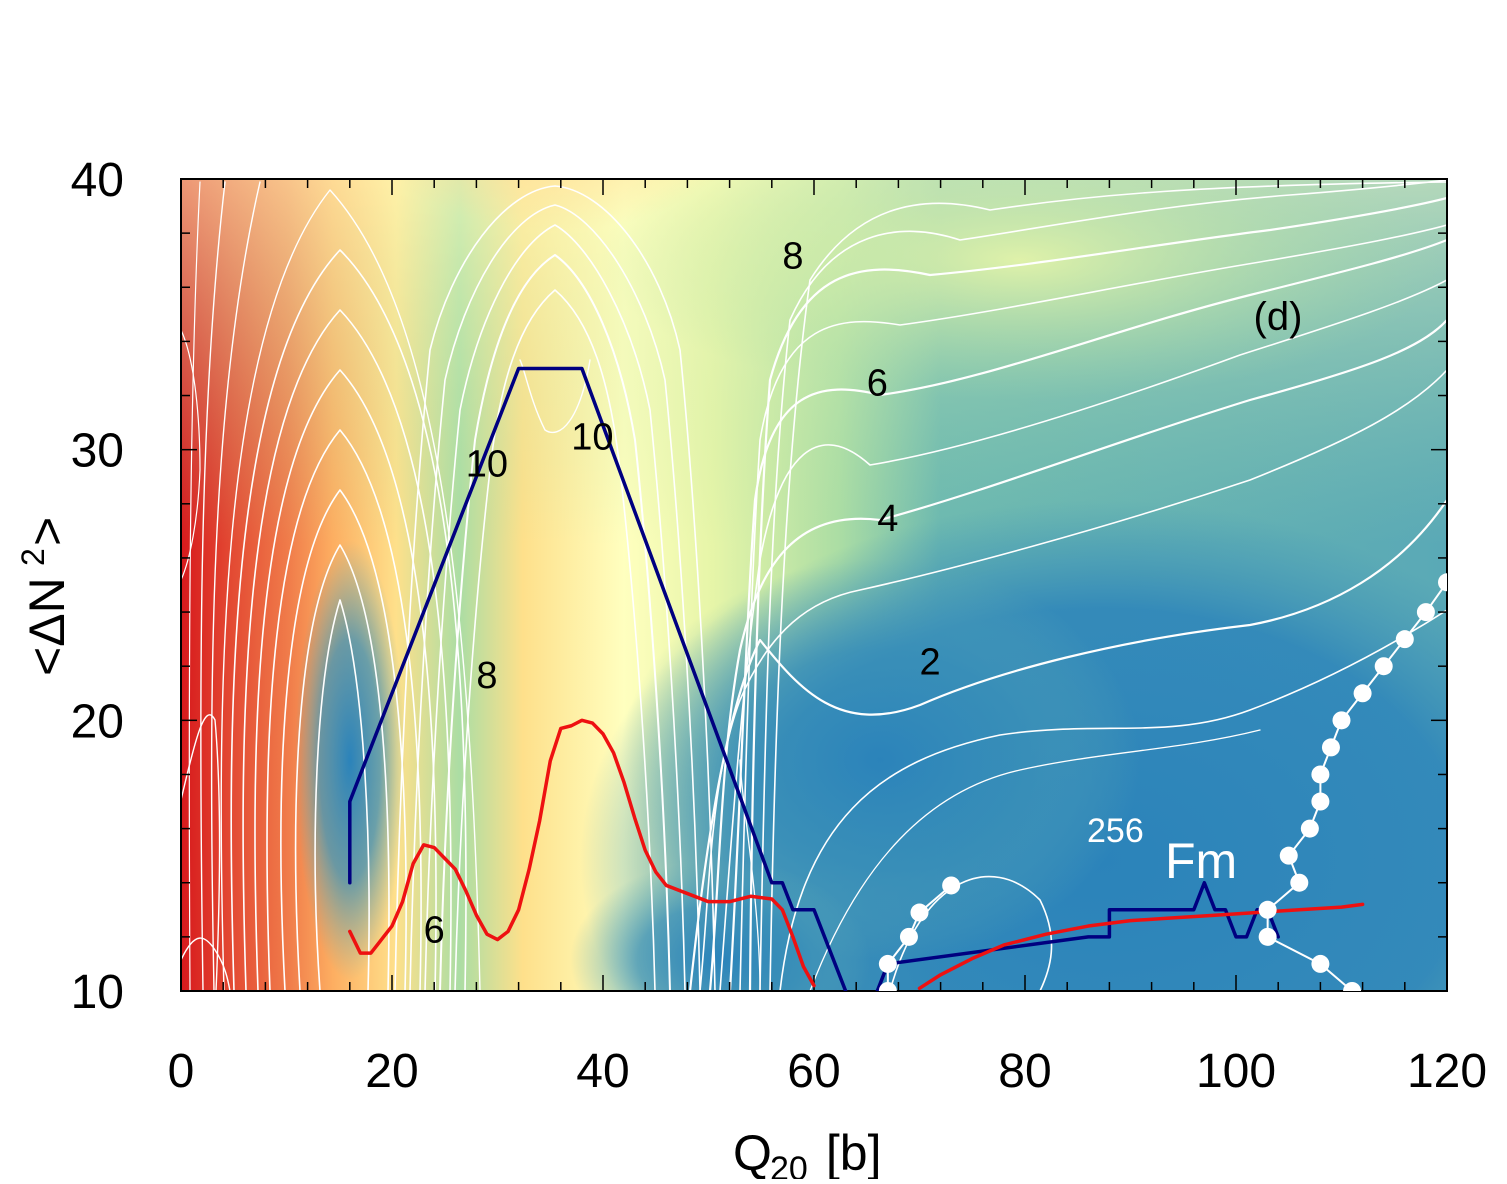  I want to click on x-tick-label: 80, so click(1024, 1071).